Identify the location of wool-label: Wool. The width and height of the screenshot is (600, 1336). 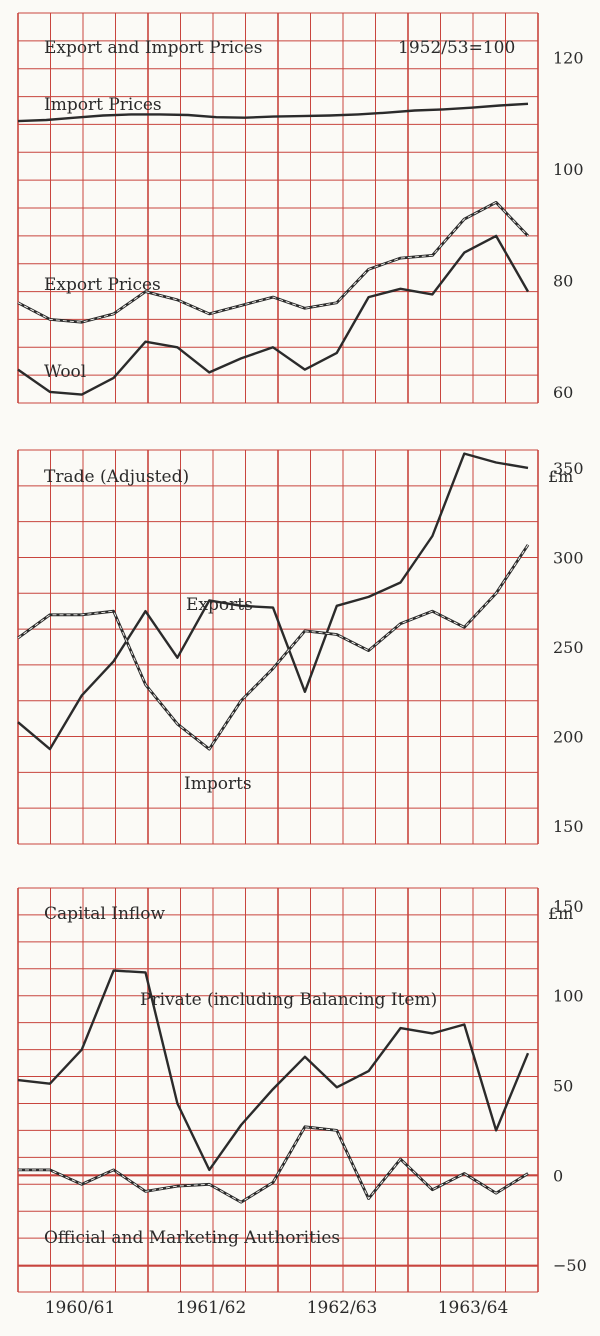
(65, 372).